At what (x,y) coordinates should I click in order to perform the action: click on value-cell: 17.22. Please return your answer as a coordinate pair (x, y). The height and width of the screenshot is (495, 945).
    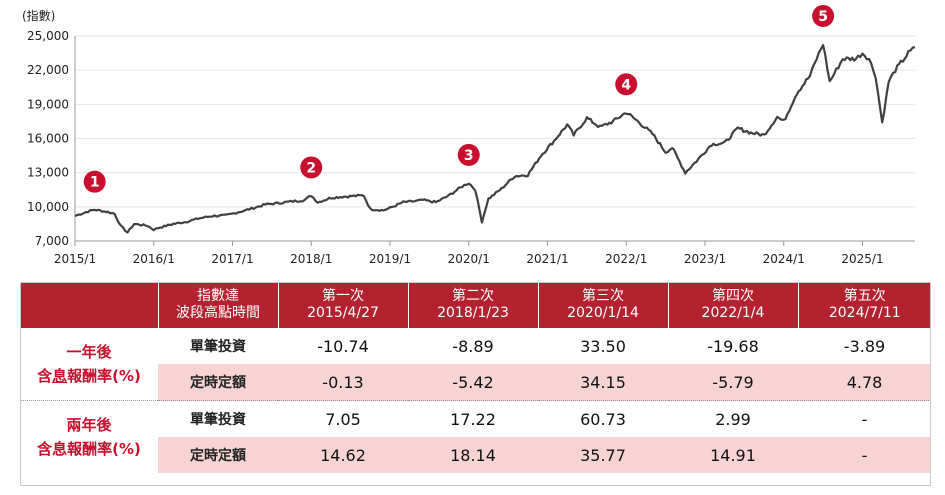
    Looking at the image, I should click on (473, 418).